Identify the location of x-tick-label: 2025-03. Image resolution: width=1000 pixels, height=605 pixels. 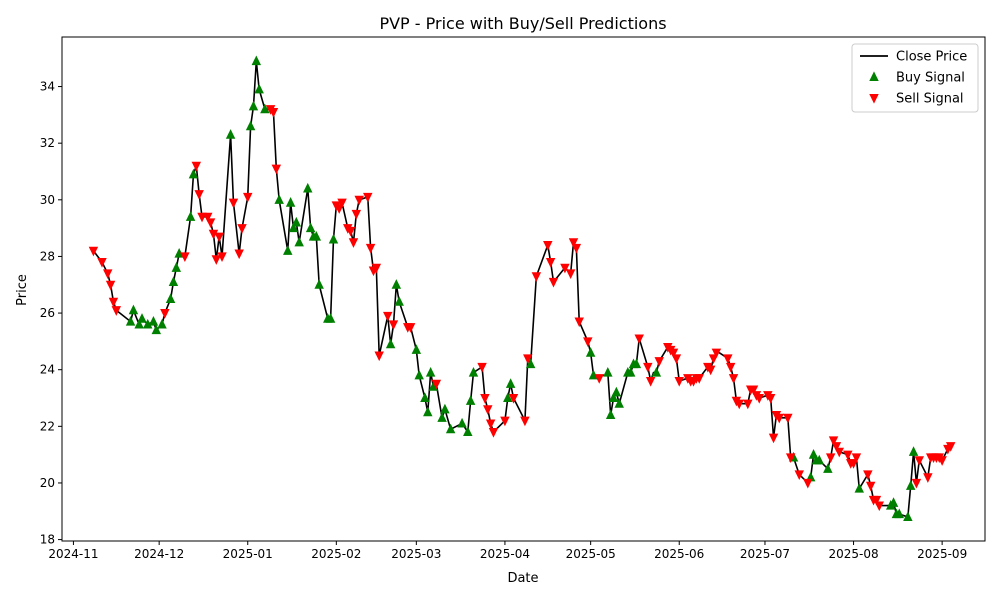
(416, 554).